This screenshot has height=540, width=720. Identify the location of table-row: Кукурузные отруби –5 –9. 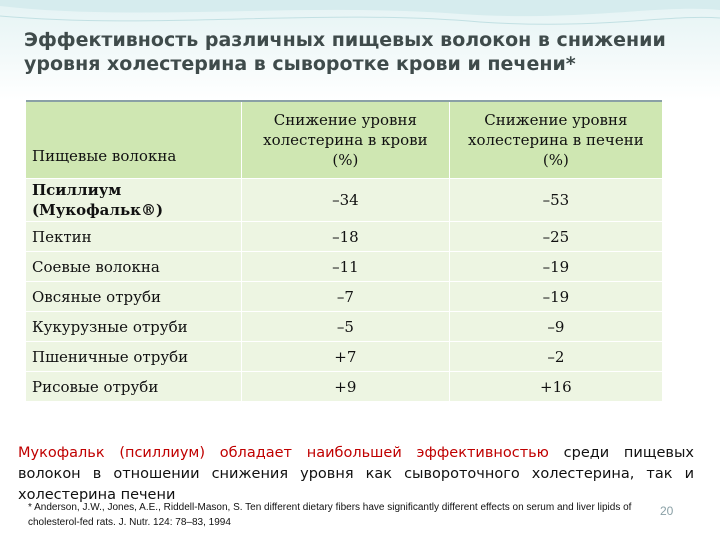
(344, 326).